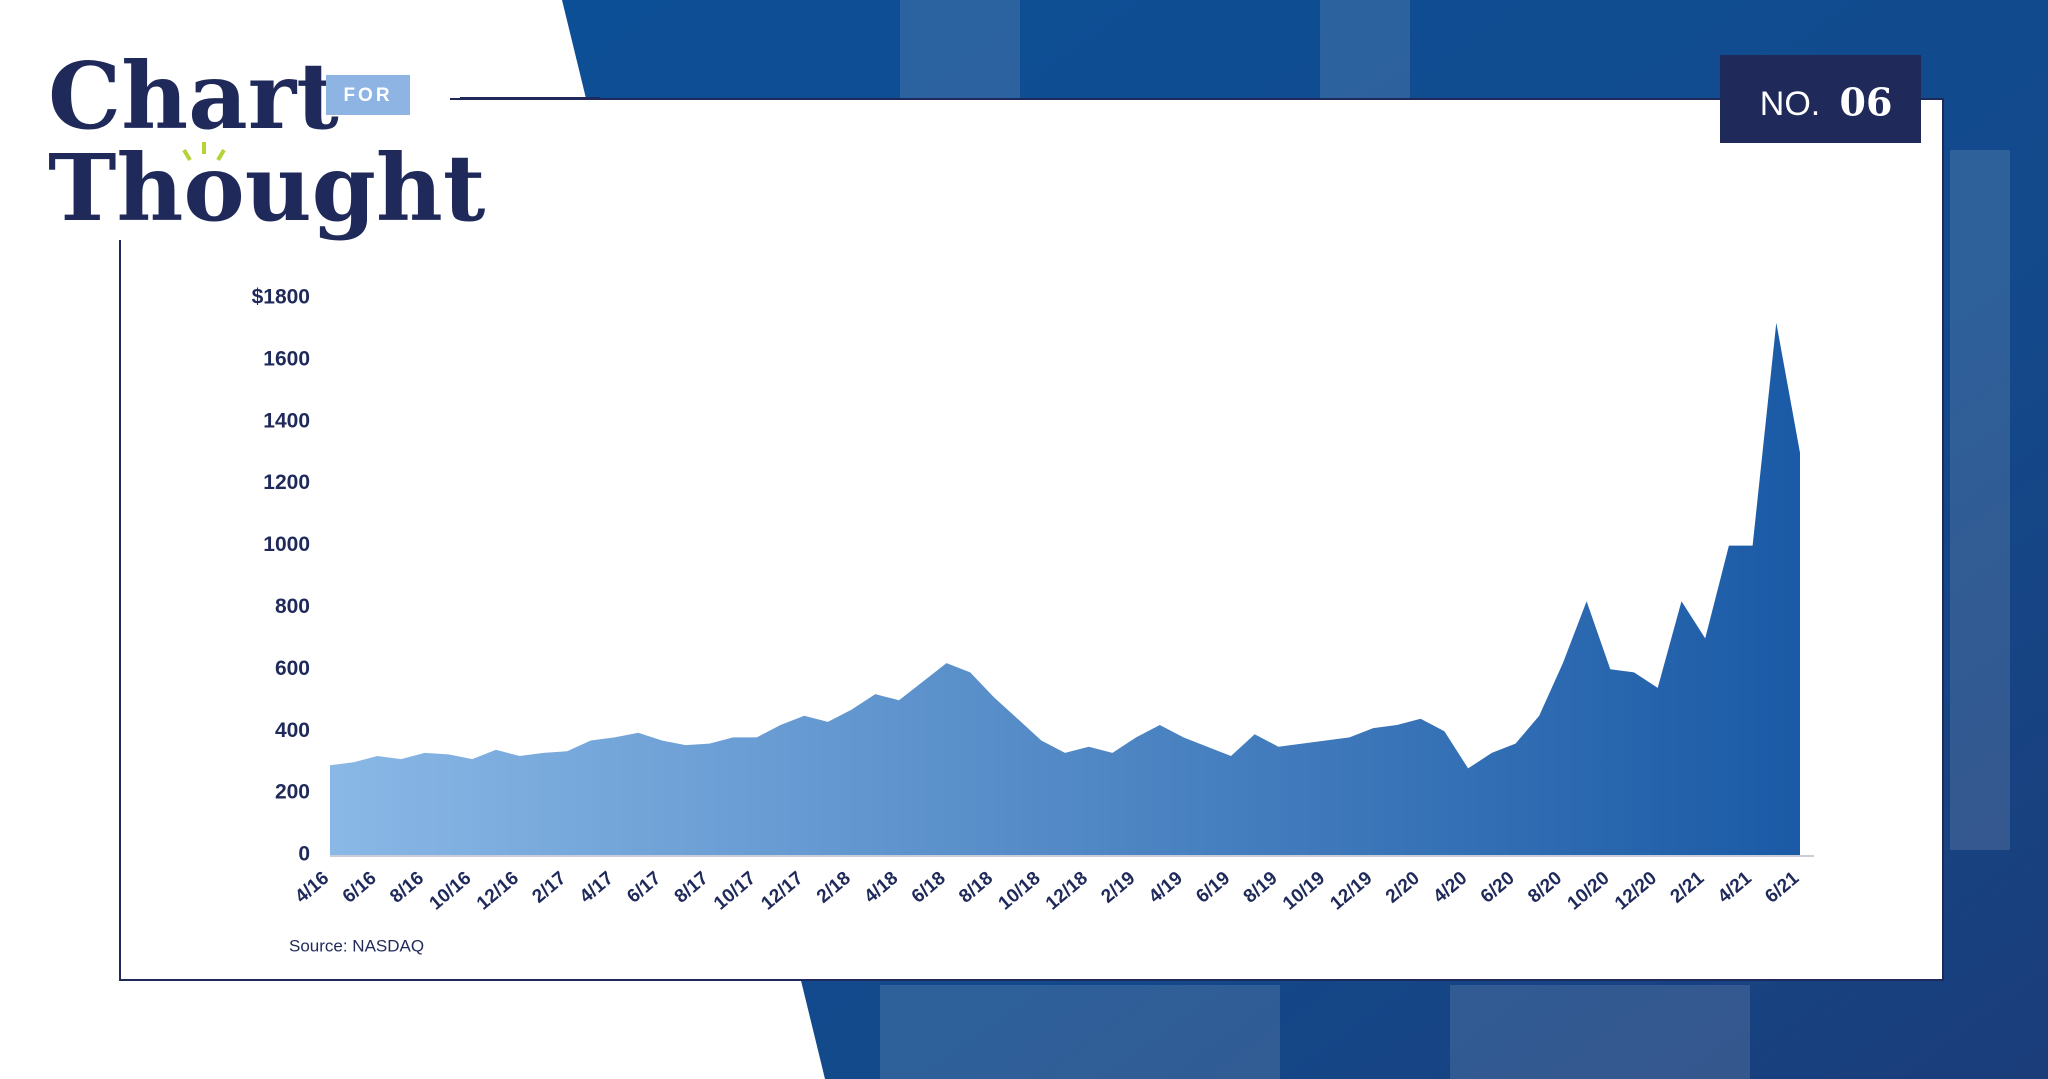 The width and height of the screenshot is (2048, 1079). What do you see at coordinates (1790, 104) in the screenshot?
I see `badge-prefix: NO.` at bounding box center [1790, 104].